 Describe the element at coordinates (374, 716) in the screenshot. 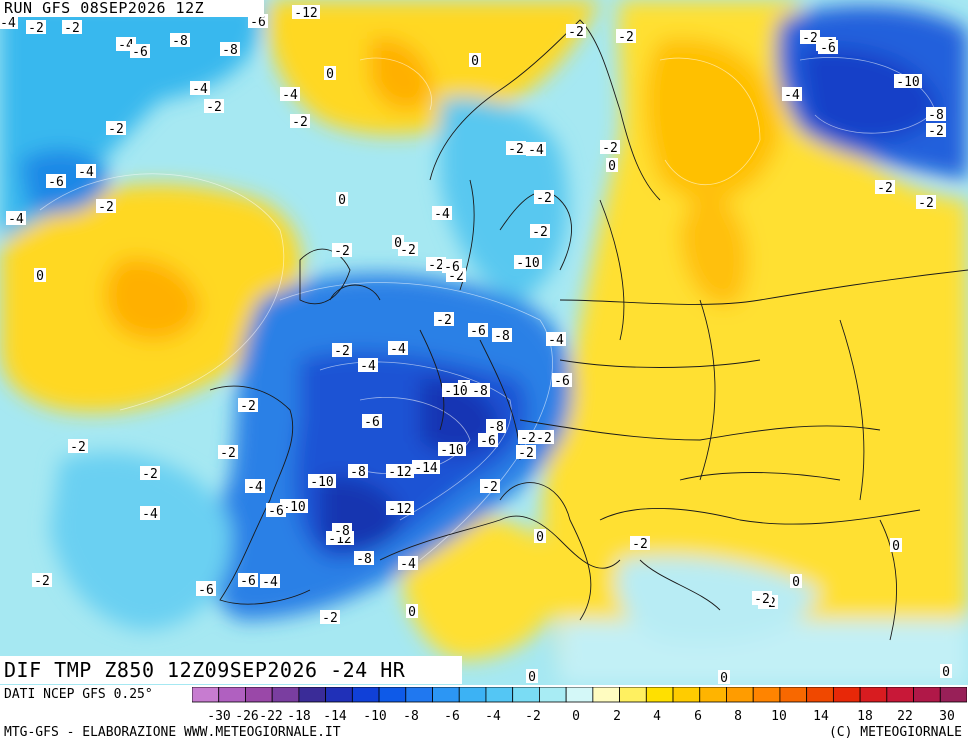

I see `color-scale-tick-label: -10` at that location.